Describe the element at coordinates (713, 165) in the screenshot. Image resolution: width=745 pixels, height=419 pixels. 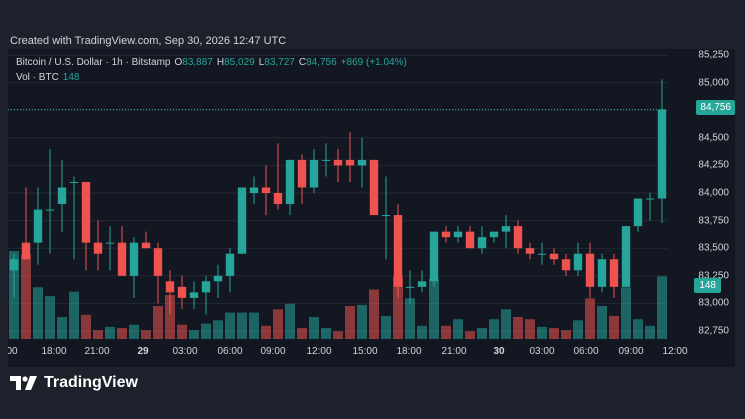
I see `price-tick-label: 84,250` at that location.